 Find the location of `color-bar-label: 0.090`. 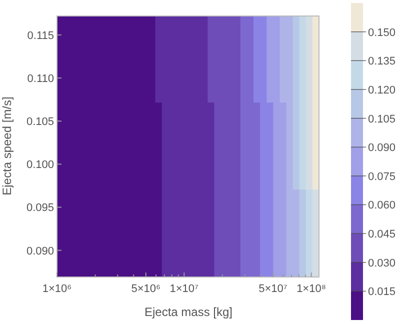

color-bar-label: 0.090 is located at coordinates (382, 148).